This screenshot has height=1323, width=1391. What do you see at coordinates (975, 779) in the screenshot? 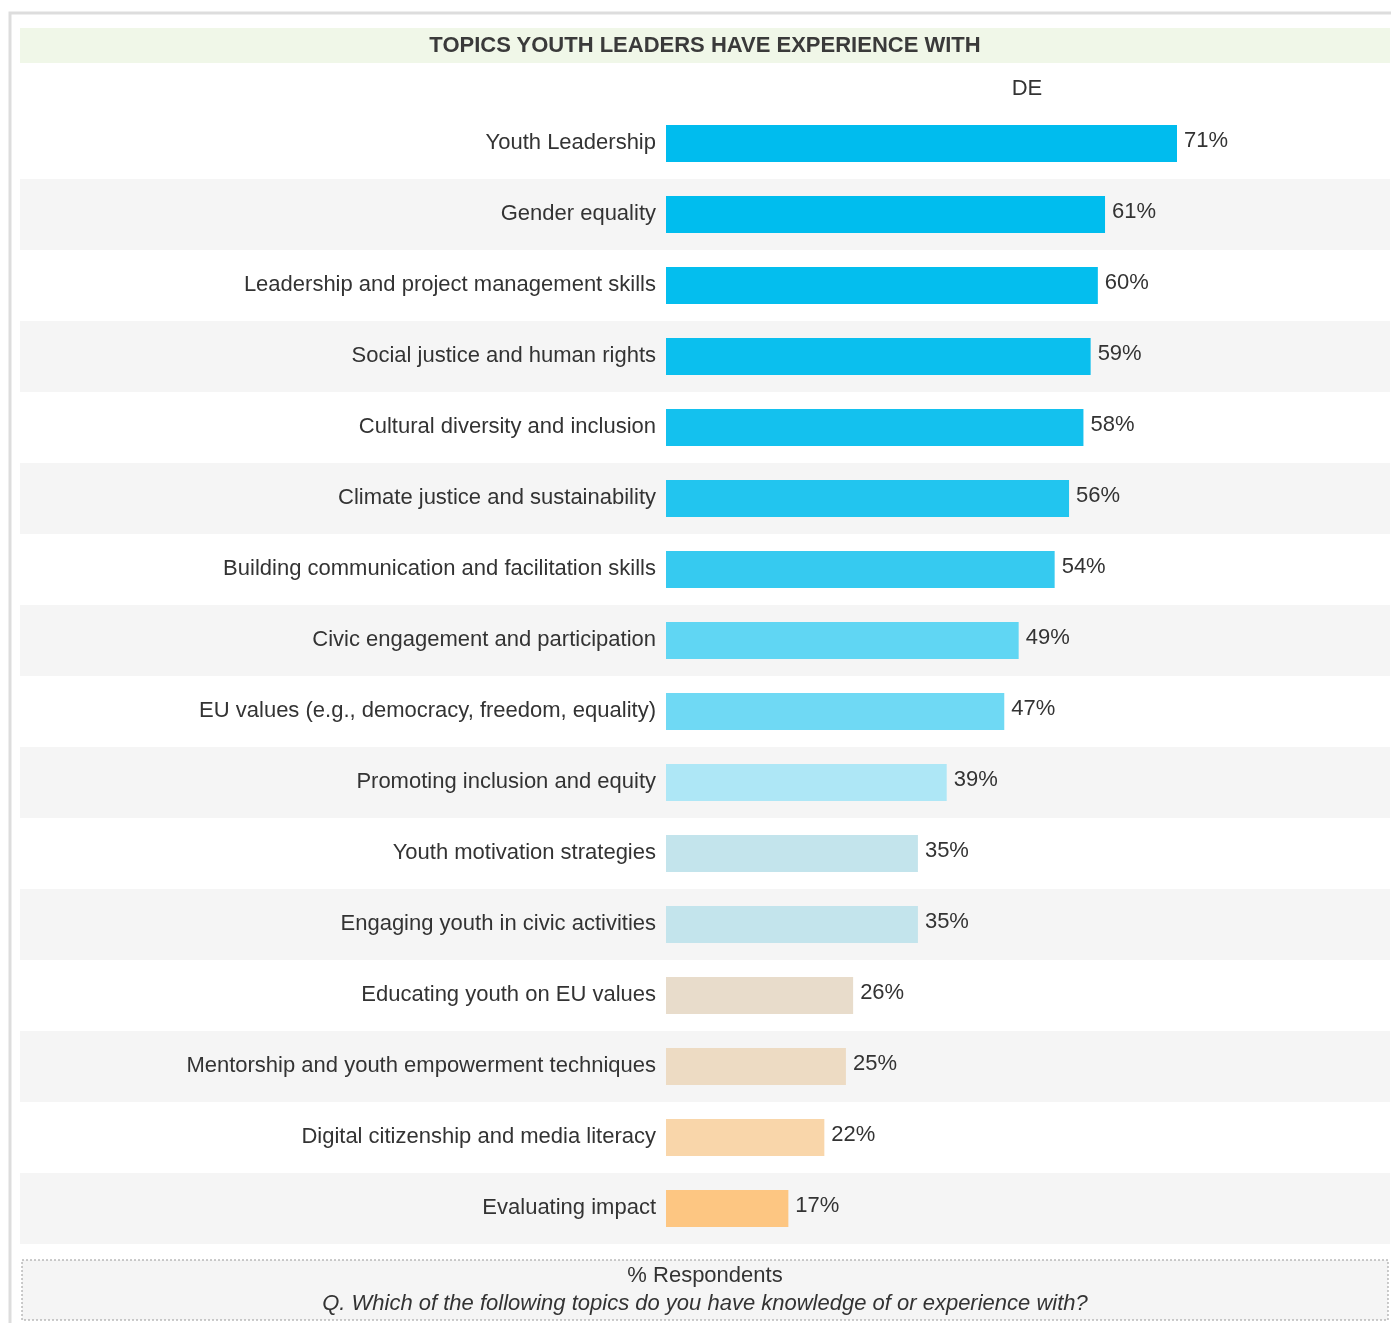
I see `data-label: 39%` at bounding box center [975, 779].